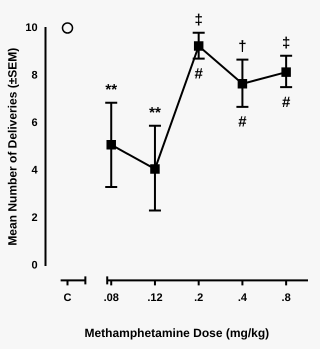 The image size is (320, 349). I want to click on y-tick-label: 4, so click(35, 170).